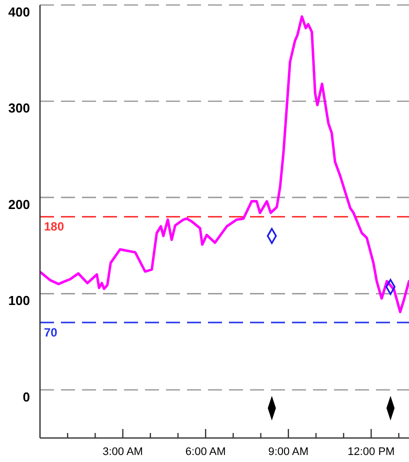 This screenshot has height=462, width=409. What do you see at coordinates (19, 108) in the screenshot?
I see `y-tick-label: 300` at bounding box center [19, 108].